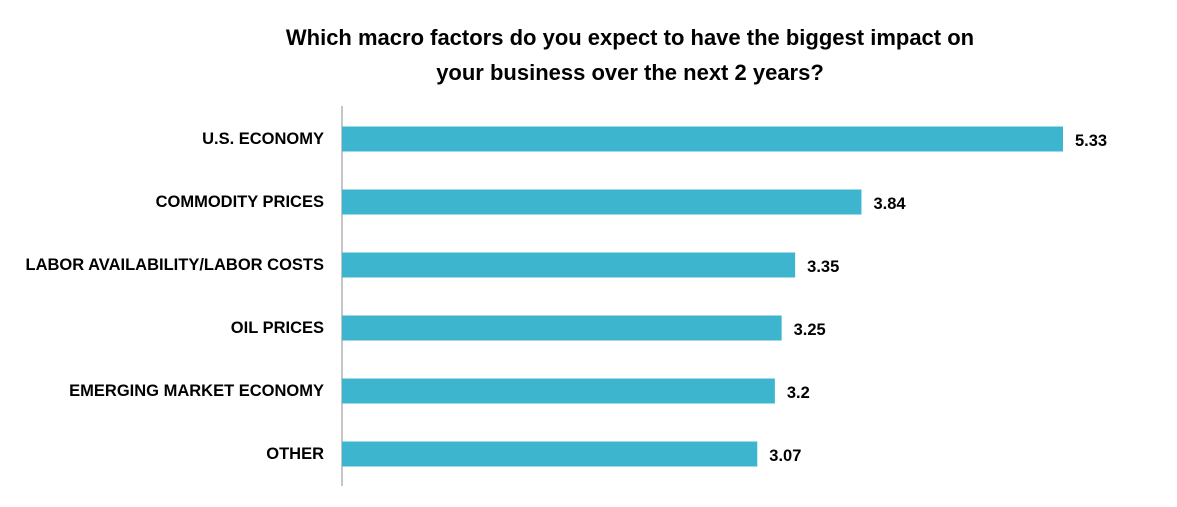 This screenshot has height=507, width=1177. I want to click on data-label: 3.25, so click(810, 330).